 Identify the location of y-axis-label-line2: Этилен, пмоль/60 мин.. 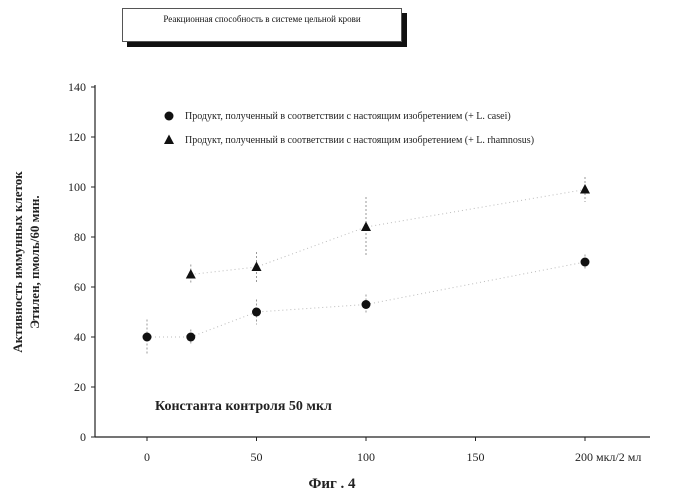
(34, 261).